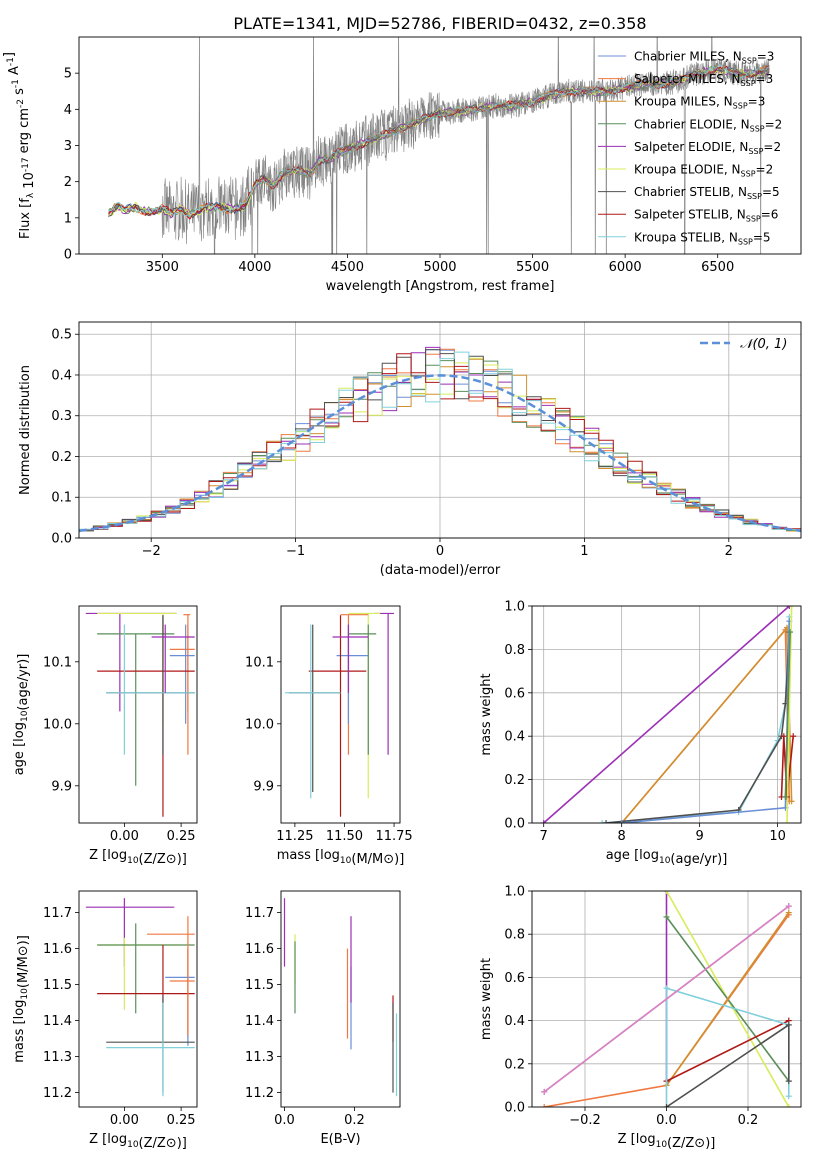  I want to click on mass_vs_EBV-plot-area, so click(340, 997).